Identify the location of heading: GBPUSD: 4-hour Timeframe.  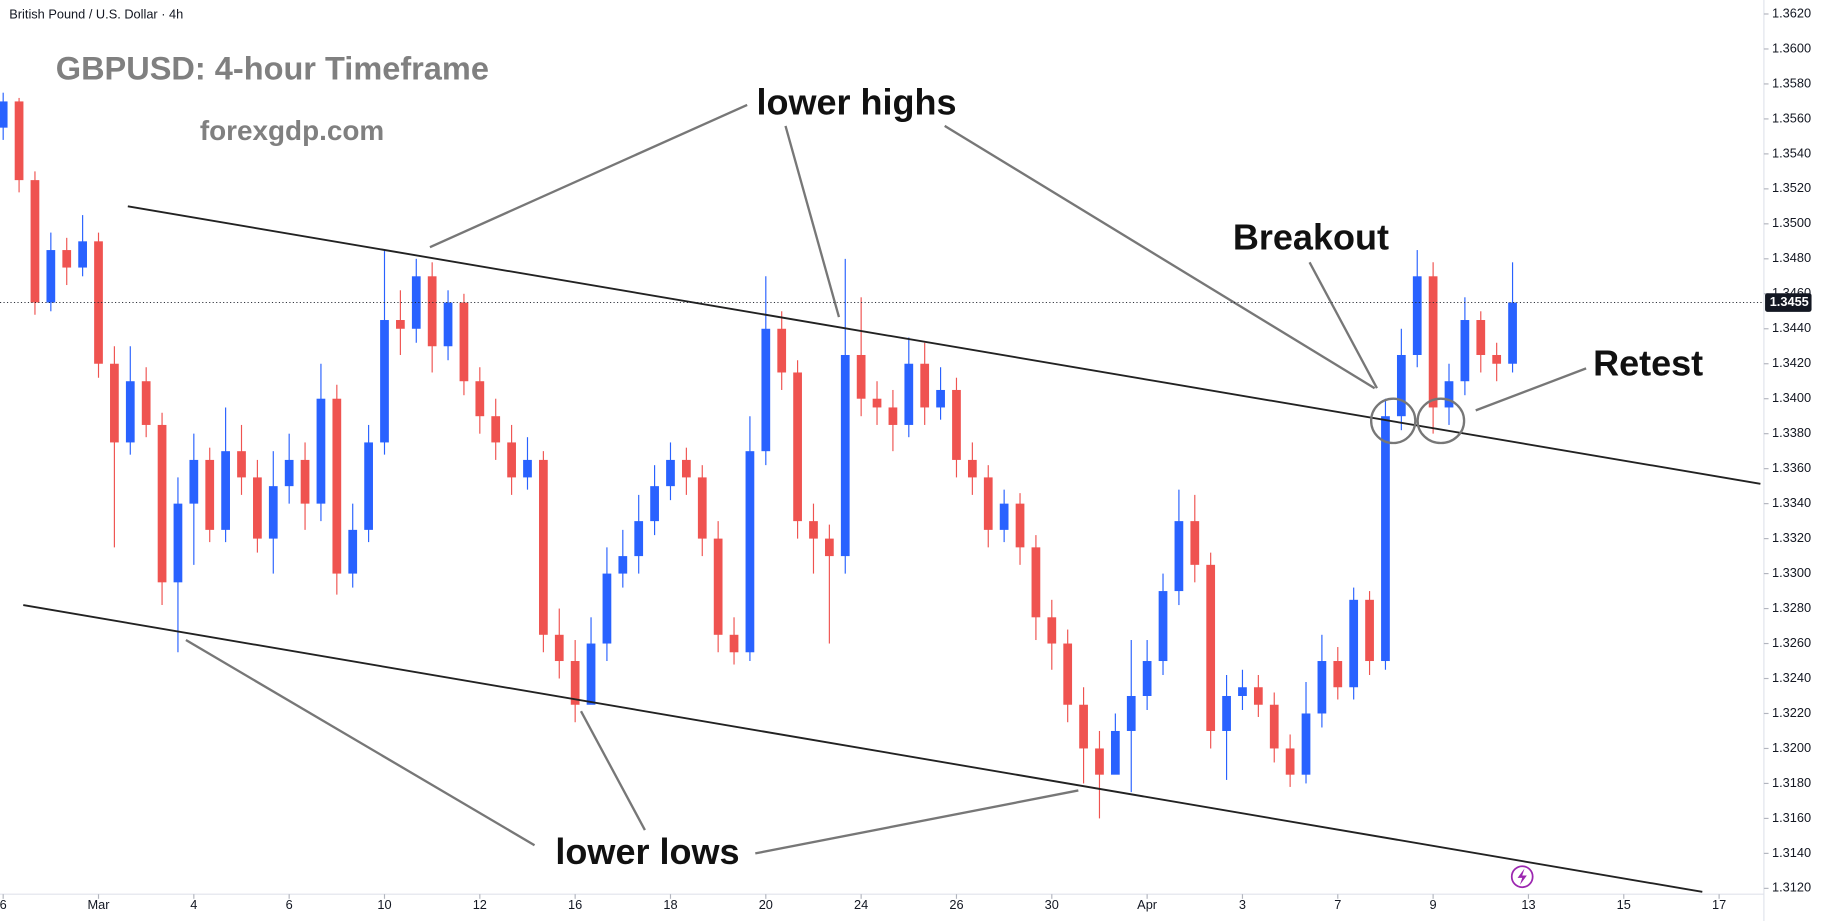
(272, 68).